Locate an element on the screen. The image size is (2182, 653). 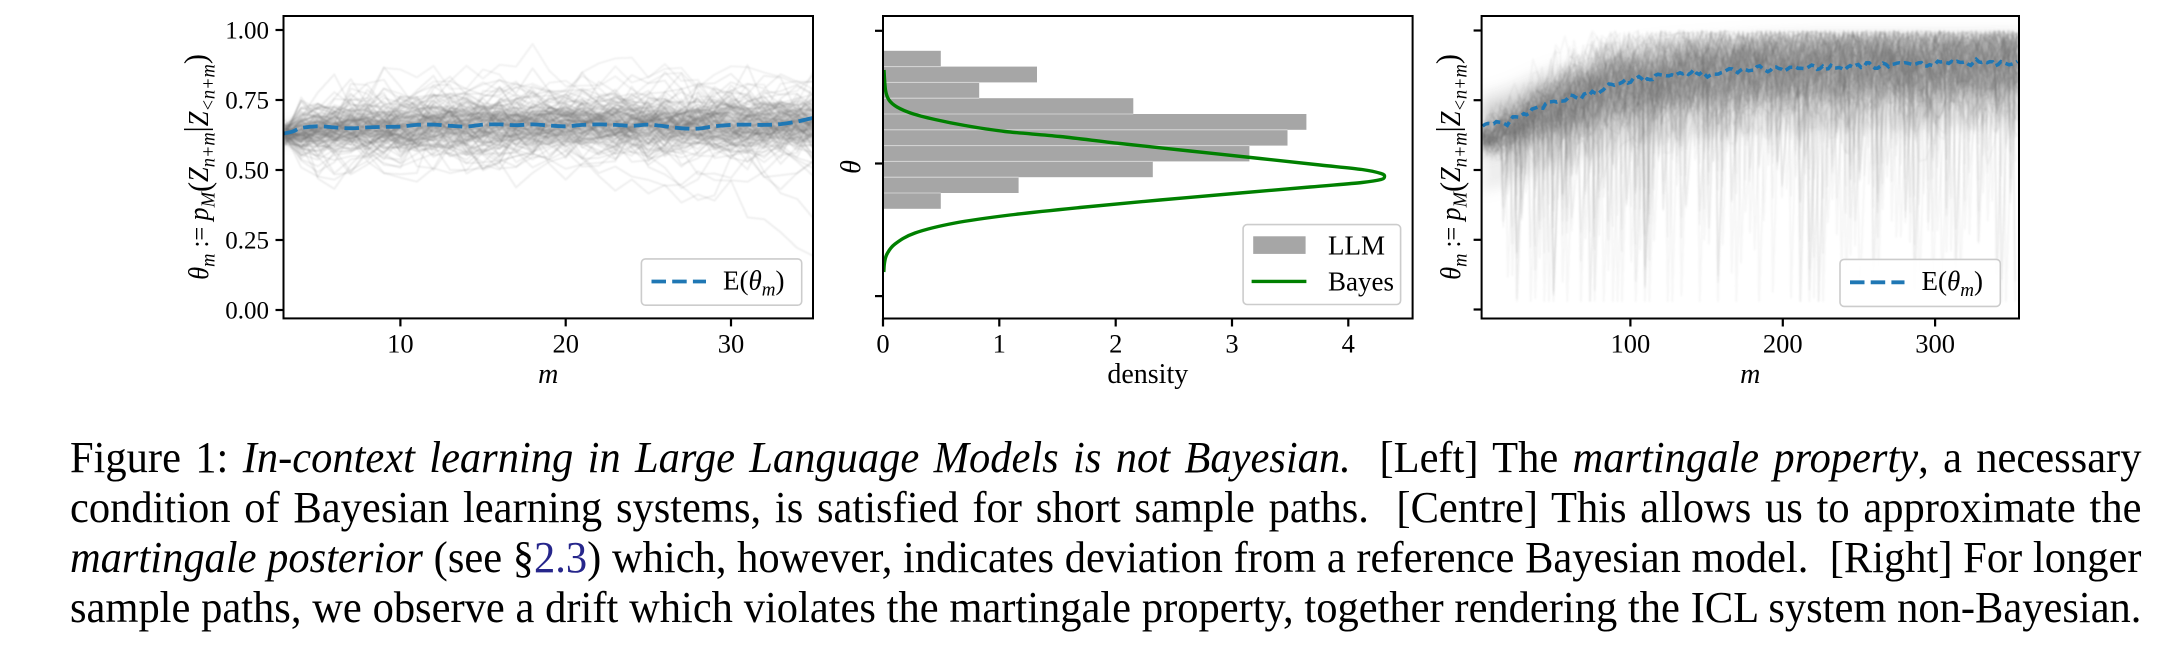
svg-text: LLM is located at coordinates (1356, 245).